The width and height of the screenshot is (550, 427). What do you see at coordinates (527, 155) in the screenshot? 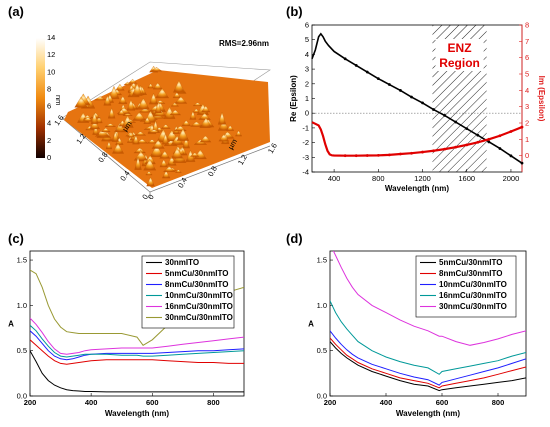
I see `y2-tick-label: 0` at bounding box center [527, 155].